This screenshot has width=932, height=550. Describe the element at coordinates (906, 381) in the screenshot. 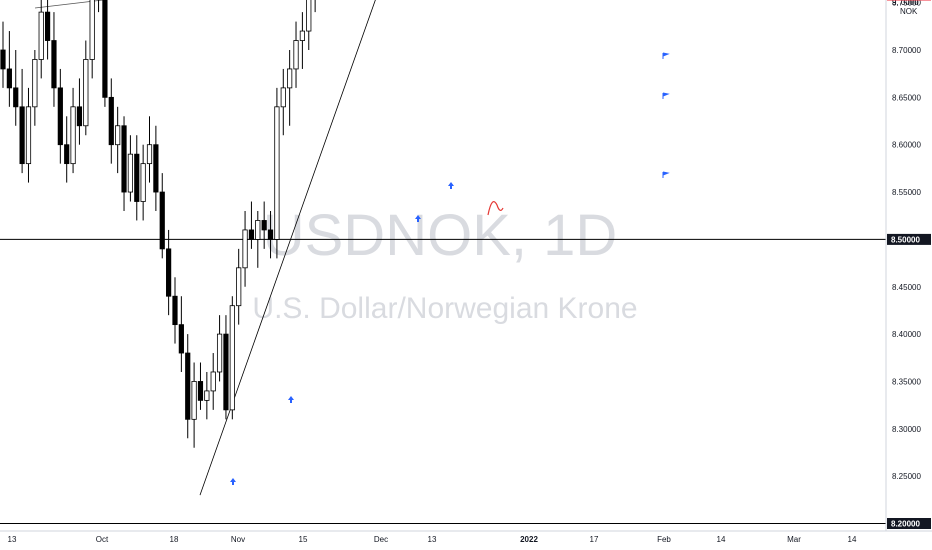

I see `price-tick-label: 8.35000` at that location.